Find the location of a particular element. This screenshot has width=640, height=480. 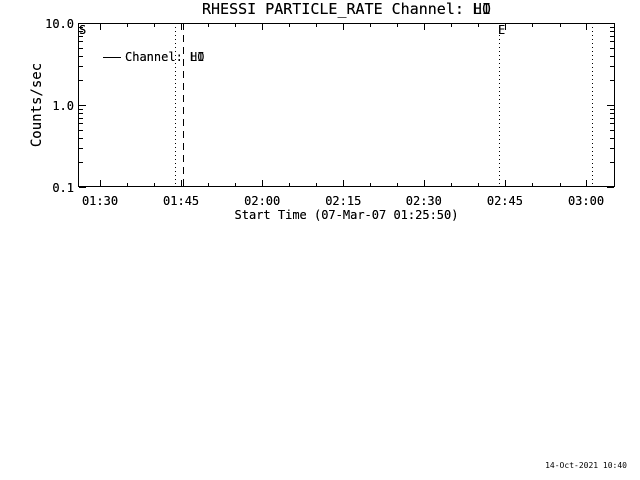

plot-title-lo: RHESSI PARTICLE_RATE Channel: LO is located at coordinates (346, 9).